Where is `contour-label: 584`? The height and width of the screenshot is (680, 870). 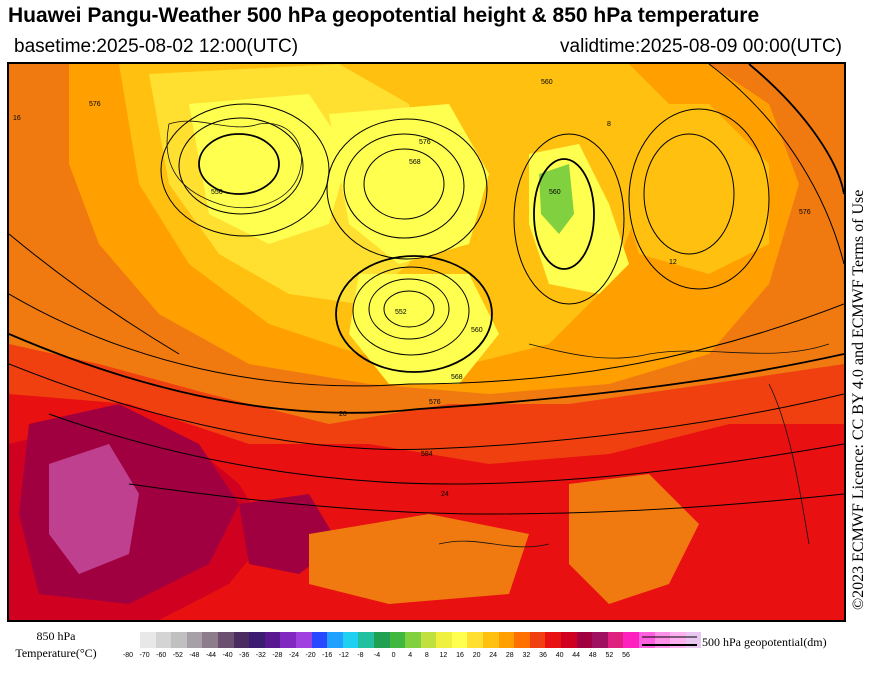
contour-label: 584 is located at coordinates (427, 454).